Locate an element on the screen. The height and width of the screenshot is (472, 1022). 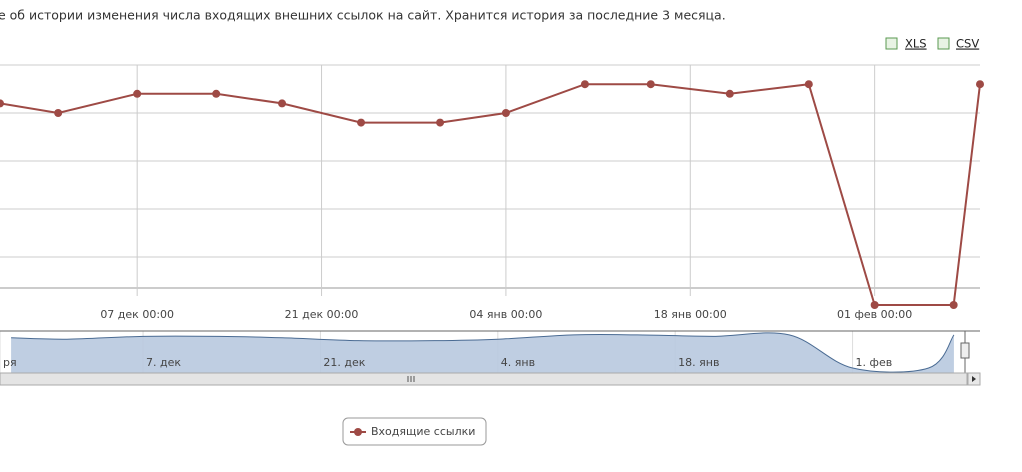
x-tick-label: 18 янв 00:00 is located at coordinates (690, 314).